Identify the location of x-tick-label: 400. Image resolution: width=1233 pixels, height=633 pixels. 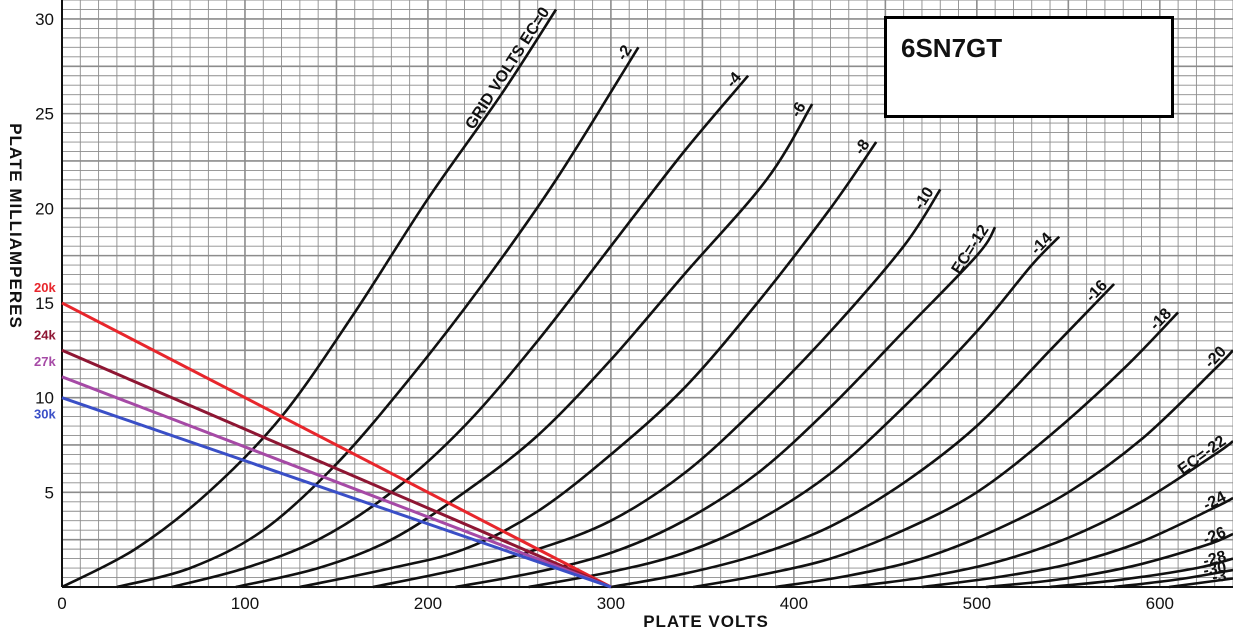
(794, 603).